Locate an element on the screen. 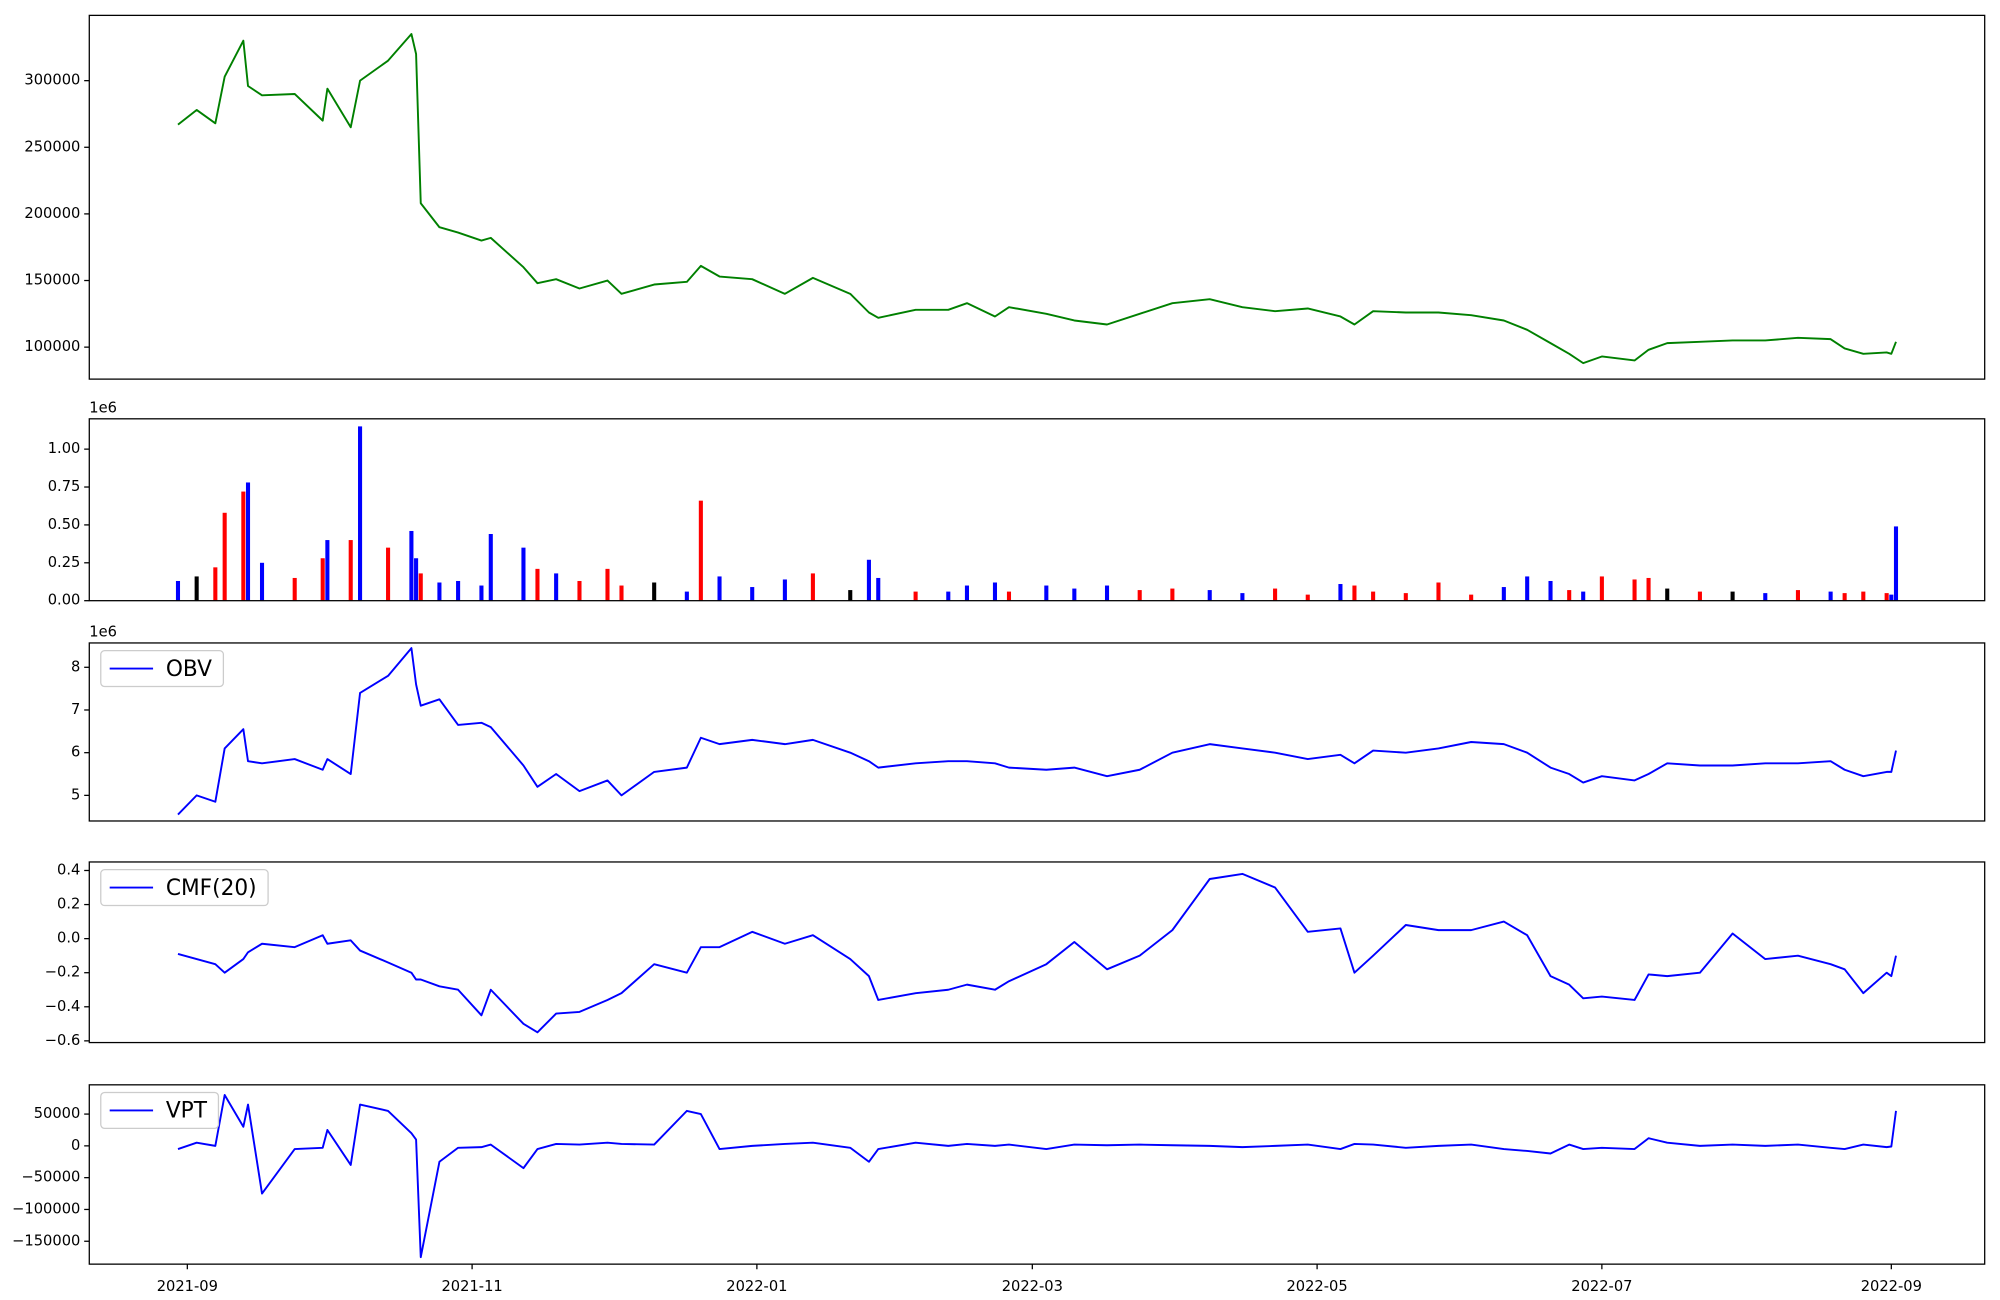 Image resolution: width=2000 pixels, height=1300 pixels. x-tick-label: 2022-01 is located at coordinates (756, 1286).